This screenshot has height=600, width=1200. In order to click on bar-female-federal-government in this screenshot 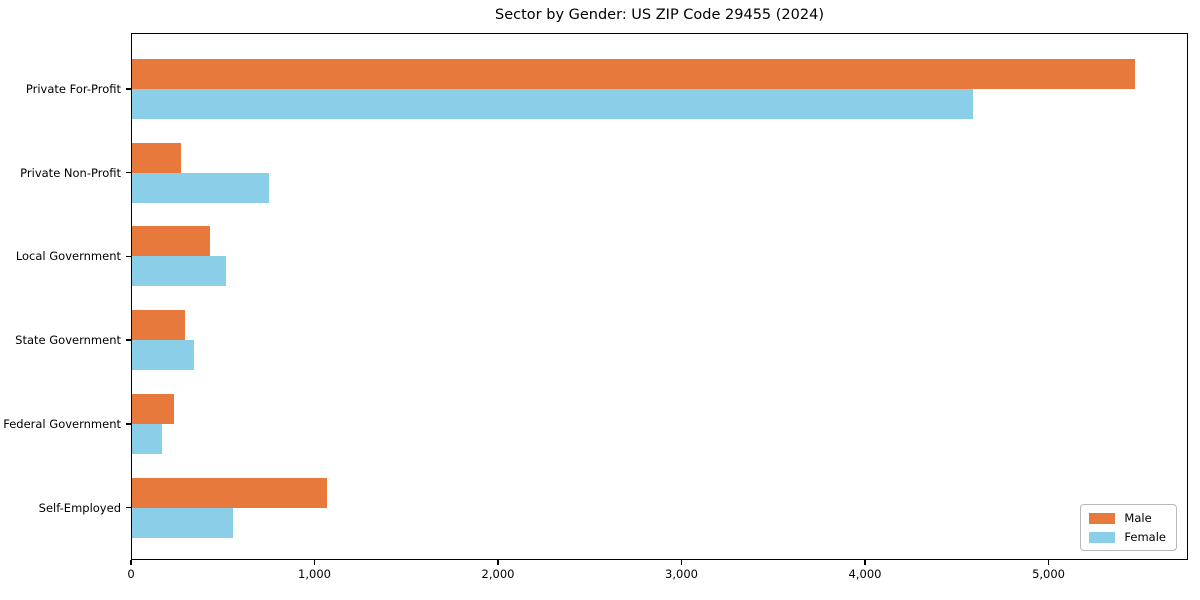, I will do `click(146, 438)`.